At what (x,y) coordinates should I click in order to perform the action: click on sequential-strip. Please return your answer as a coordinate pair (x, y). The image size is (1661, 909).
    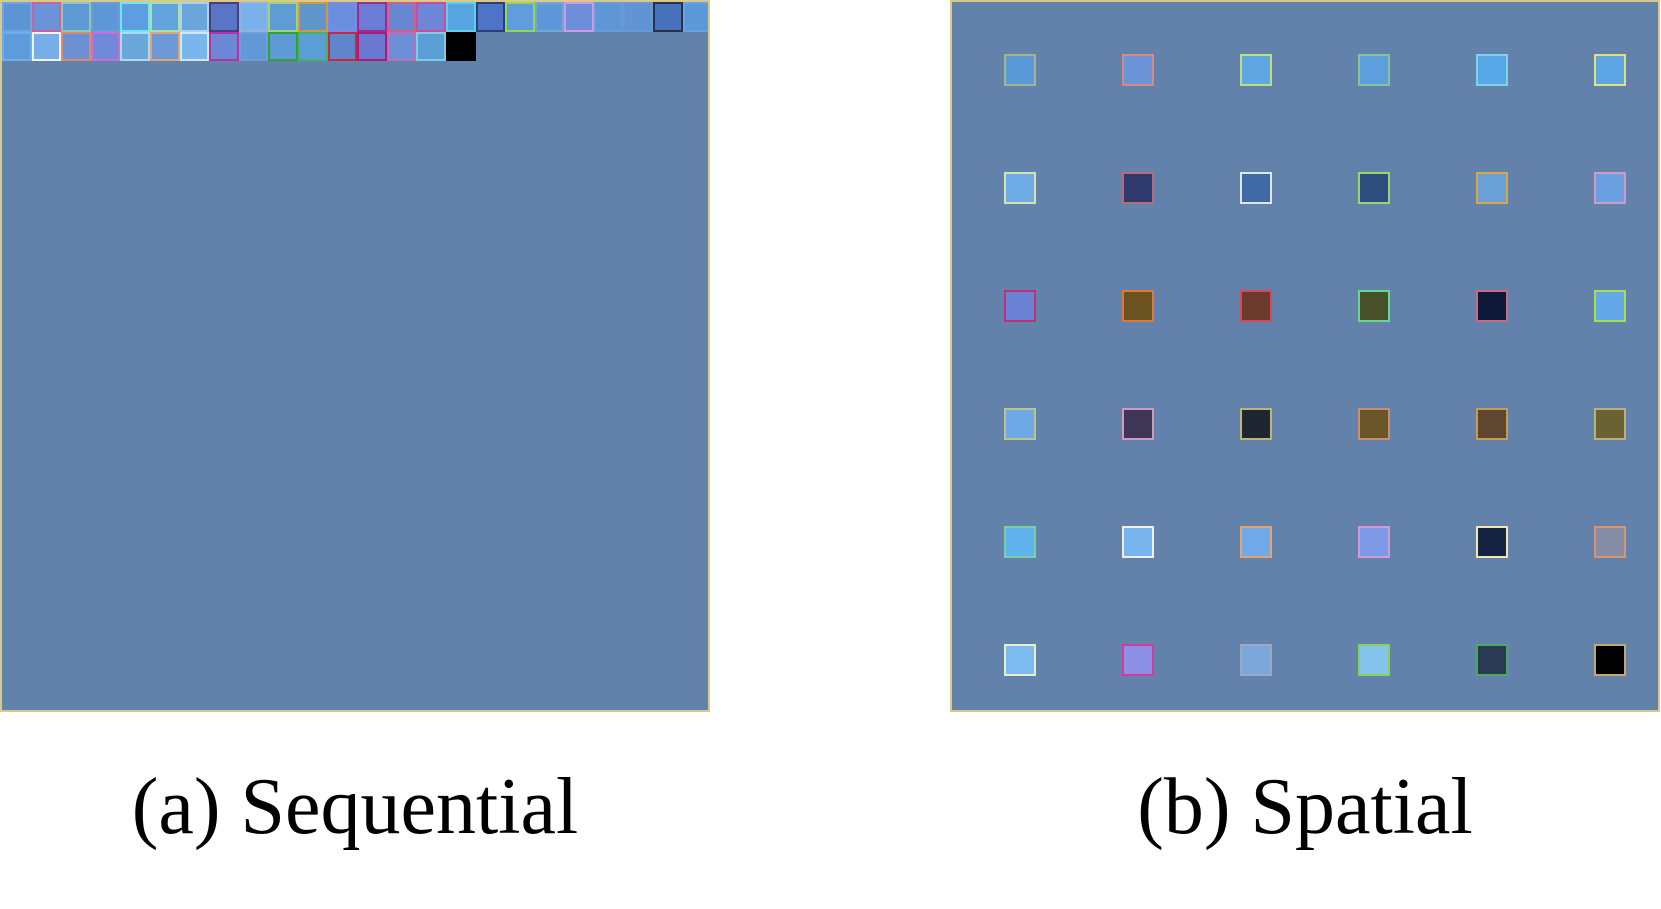
    Looking at the image, I should click on (355, 32).